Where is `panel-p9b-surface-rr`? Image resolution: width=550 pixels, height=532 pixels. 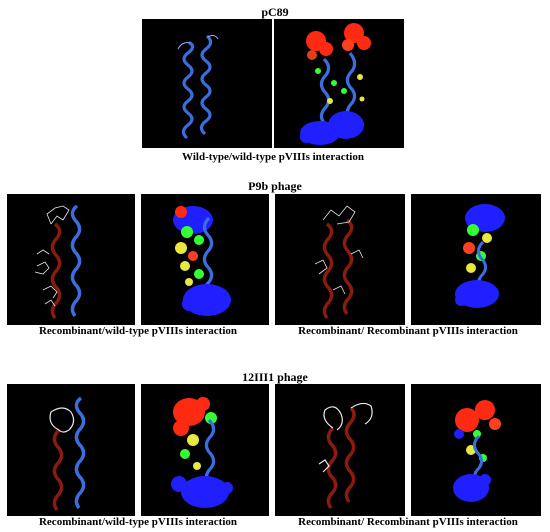 panel-p9b-surface-rr is located at coordinates (476, 259).